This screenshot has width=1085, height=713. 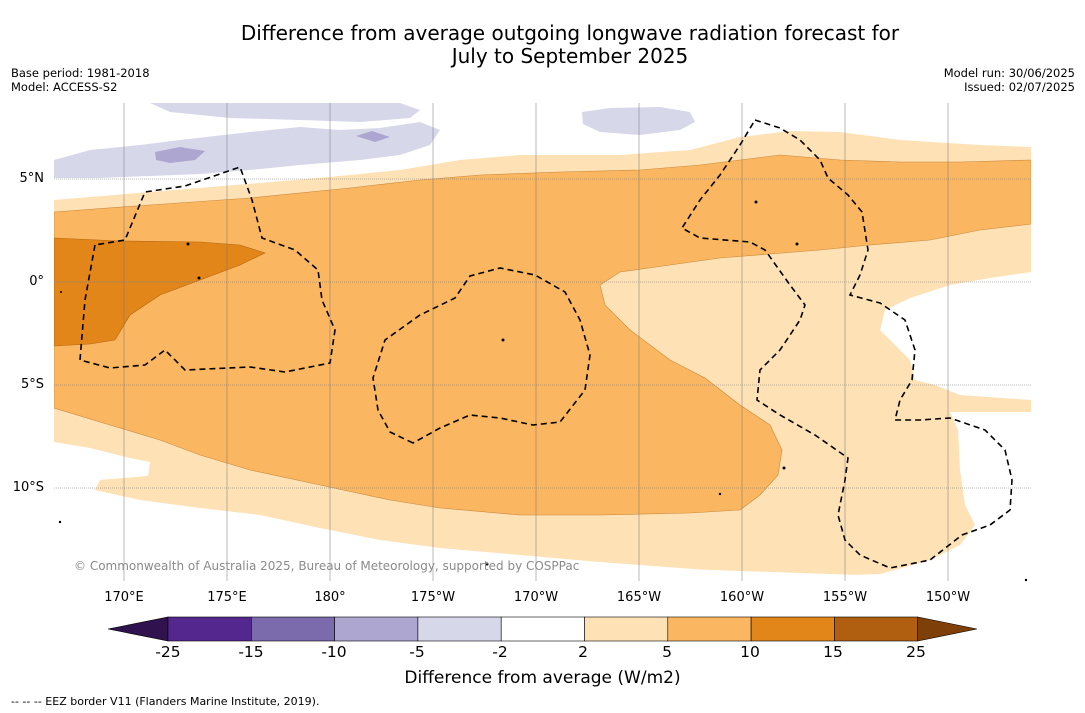 I want to click on meta-left: Base period: 1981-2018 Model: ACCESS-S2, so click(x=80, y=80).